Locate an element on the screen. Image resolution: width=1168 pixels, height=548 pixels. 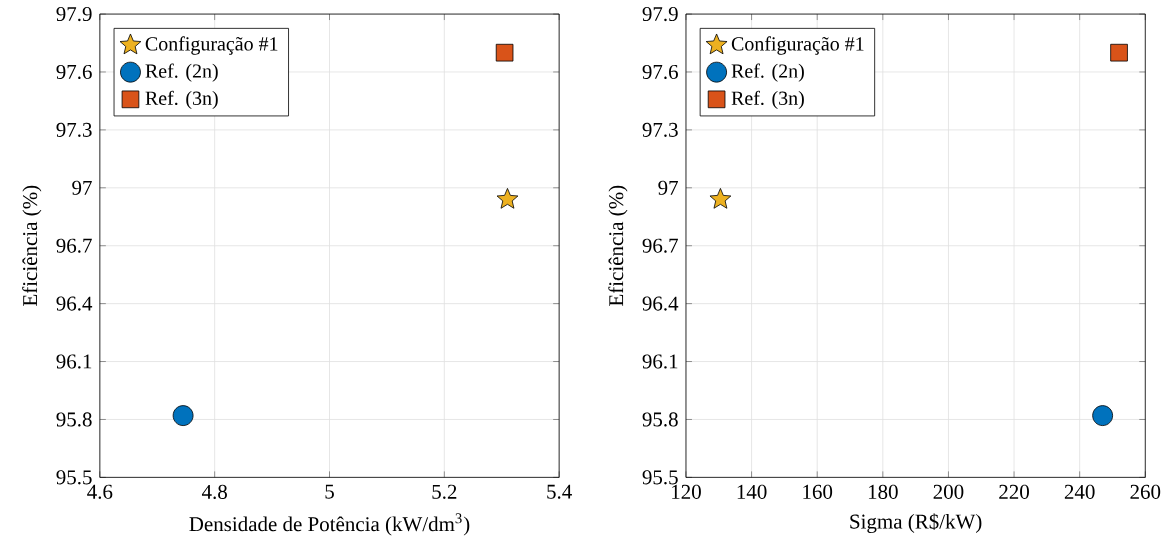
x-tick-label: 220 is located at coordinates (1014, 491).